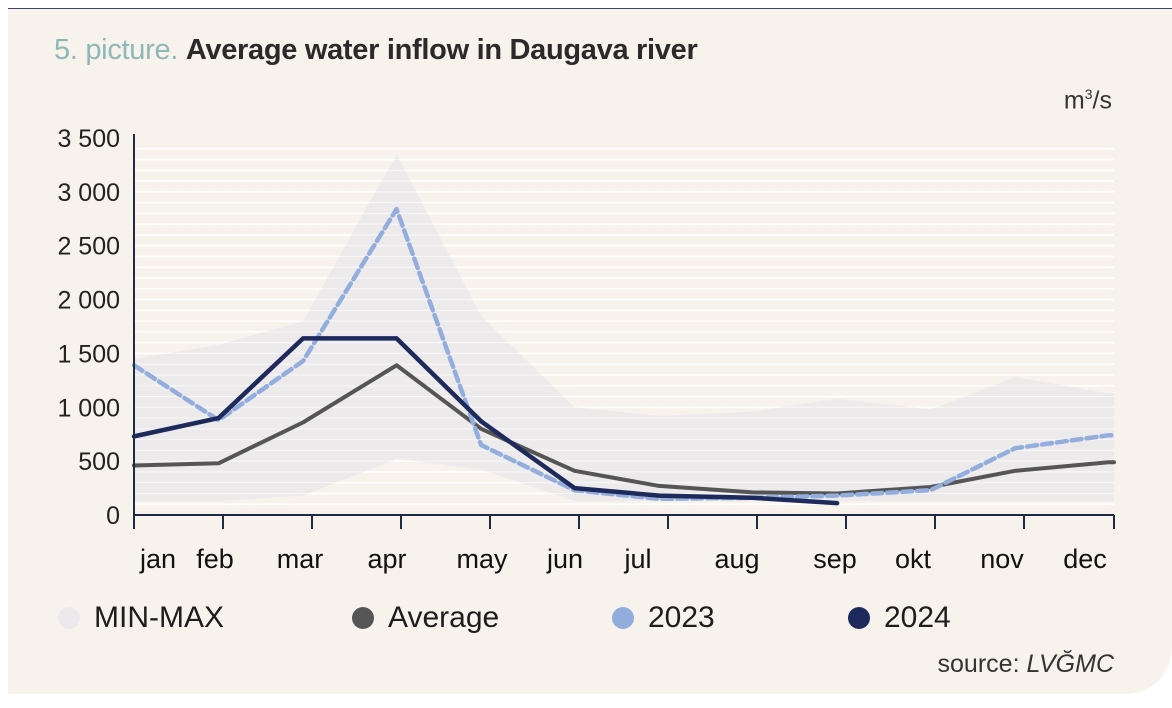 This screenshot has height=708, width=1172. What do you see at coordinates (1002, 559) in the screenshot?
I see `x-tick-label: nov` at bounding box center [1002, 559].